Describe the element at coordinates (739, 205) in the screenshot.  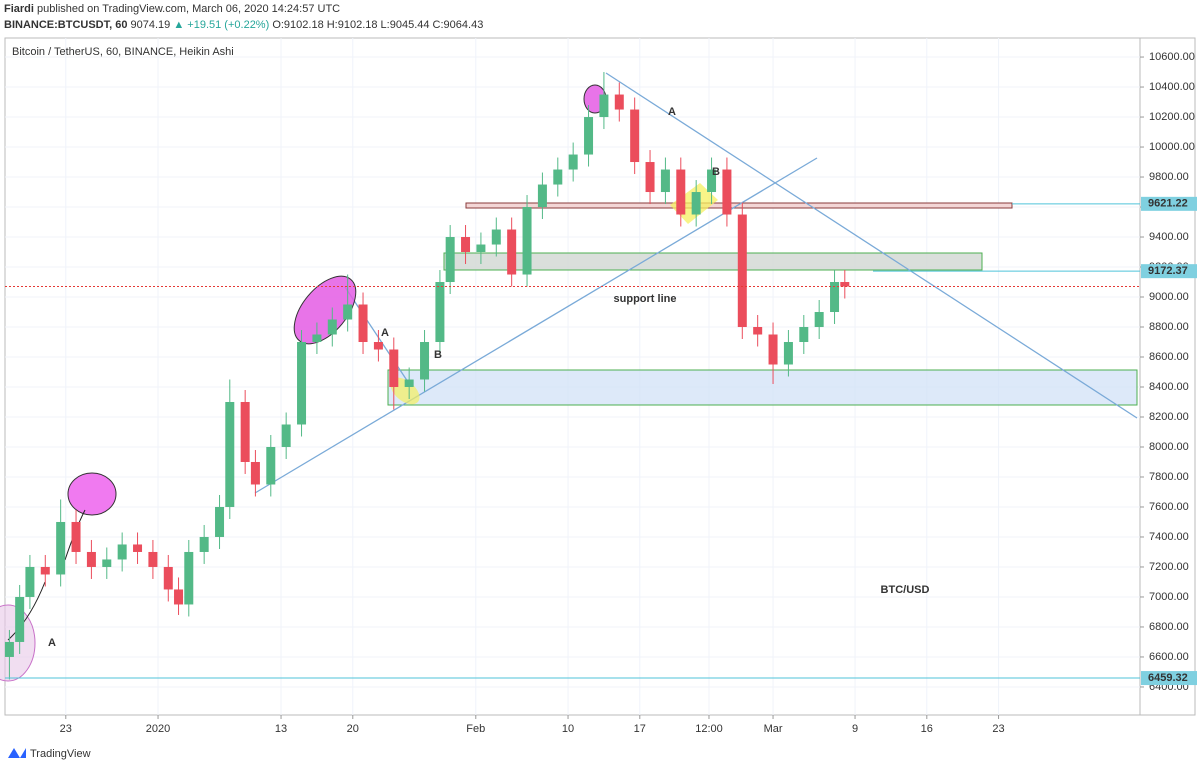
I see `resistance-zone-top` at that location.